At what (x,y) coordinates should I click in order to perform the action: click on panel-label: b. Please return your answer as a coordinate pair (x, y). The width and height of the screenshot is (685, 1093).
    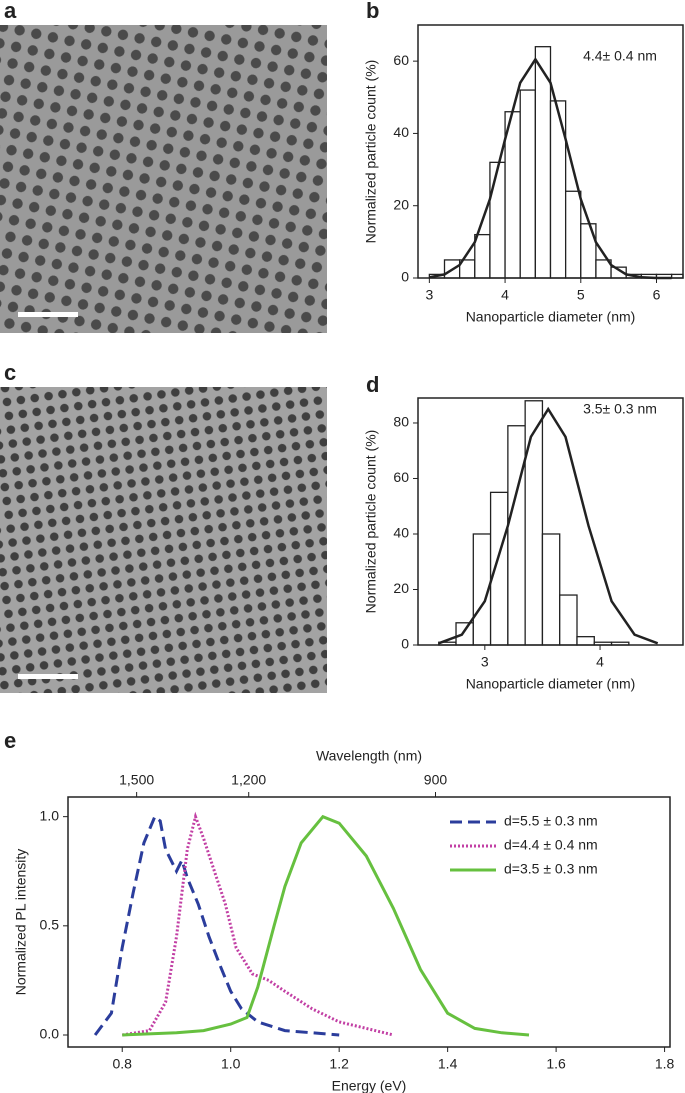
    Looking at the image, I should click on (372, 11).